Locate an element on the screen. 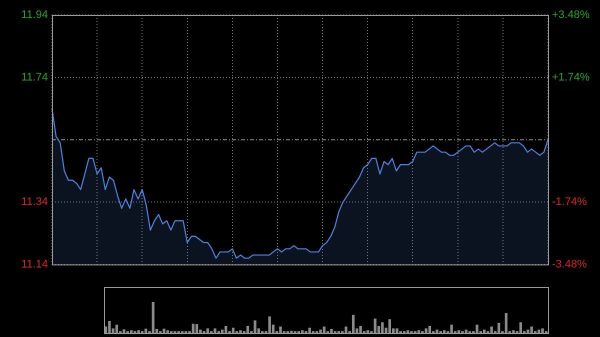  y-tick-label: 11.94 is located at coordinates (34, 15).